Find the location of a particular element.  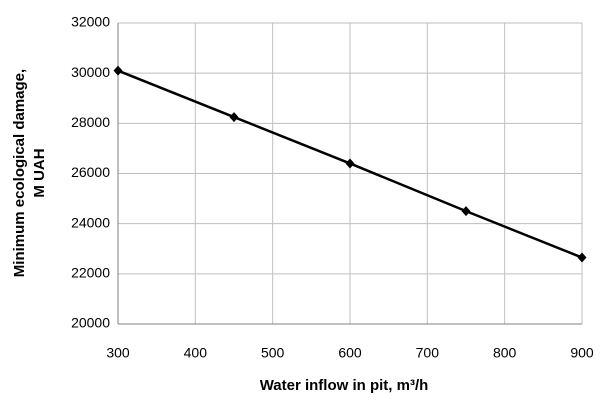

x-axis-label: Water inflow in pit, m³/h is located at coordinates (344, 385).